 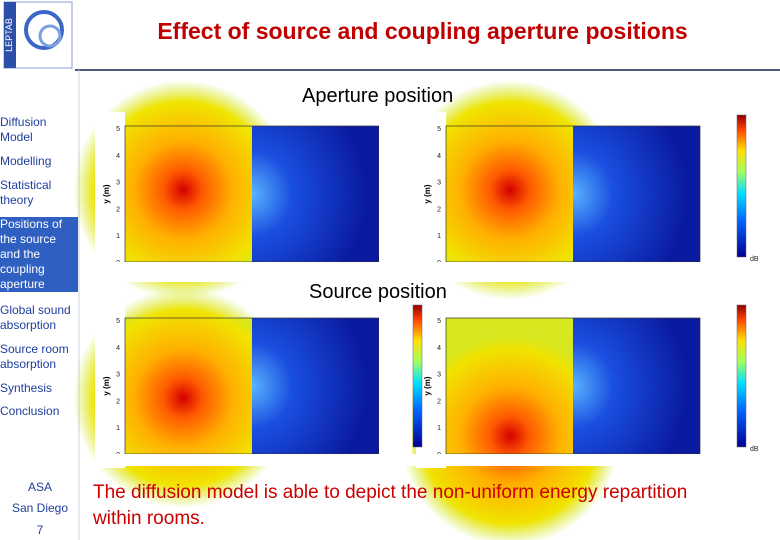 What do you see at coordinates (30, 411) in the screenshot?
I see `nav-item: Conclusion` at bounding box center [30, 411].